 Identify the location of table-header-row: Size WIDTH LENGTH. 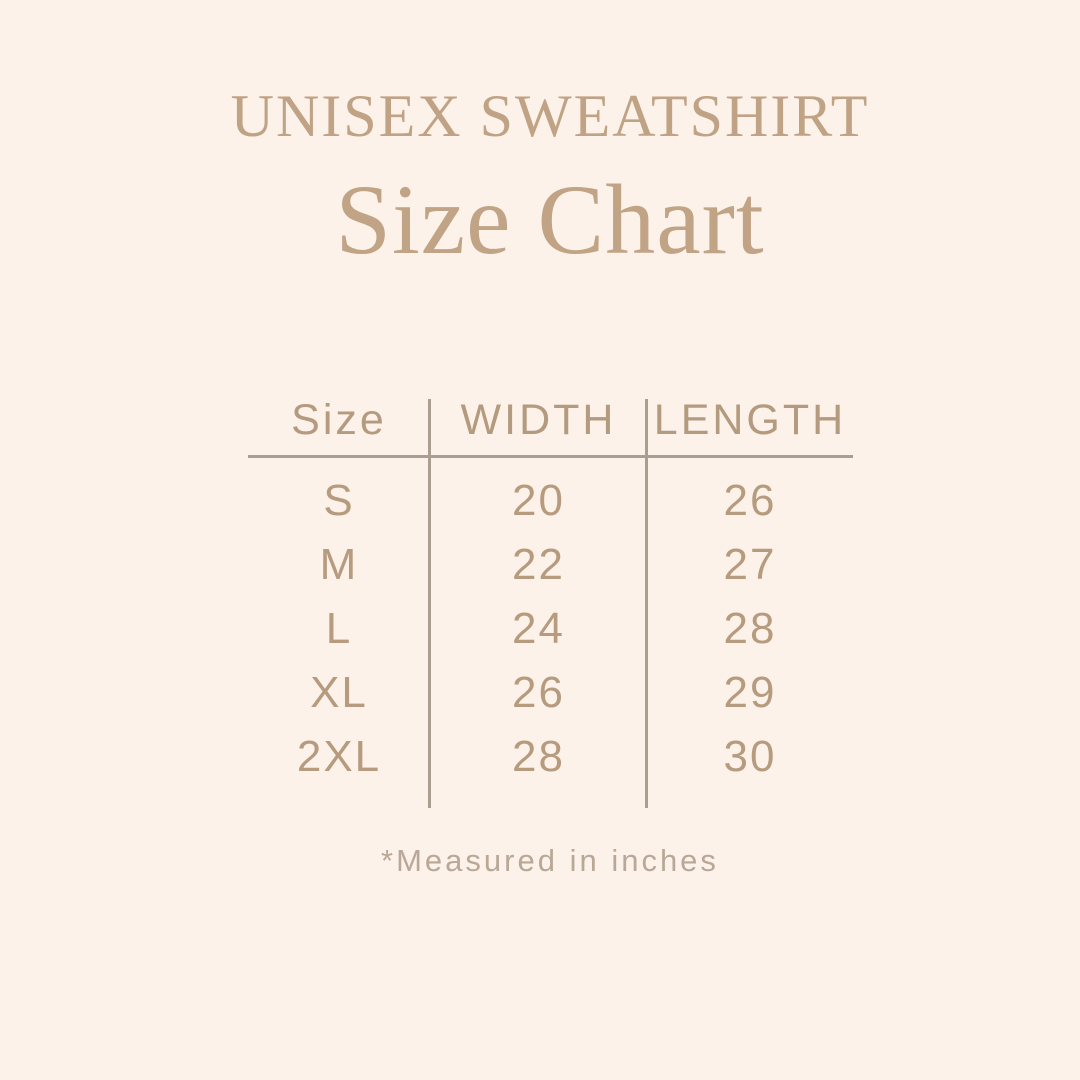
(550, 420).